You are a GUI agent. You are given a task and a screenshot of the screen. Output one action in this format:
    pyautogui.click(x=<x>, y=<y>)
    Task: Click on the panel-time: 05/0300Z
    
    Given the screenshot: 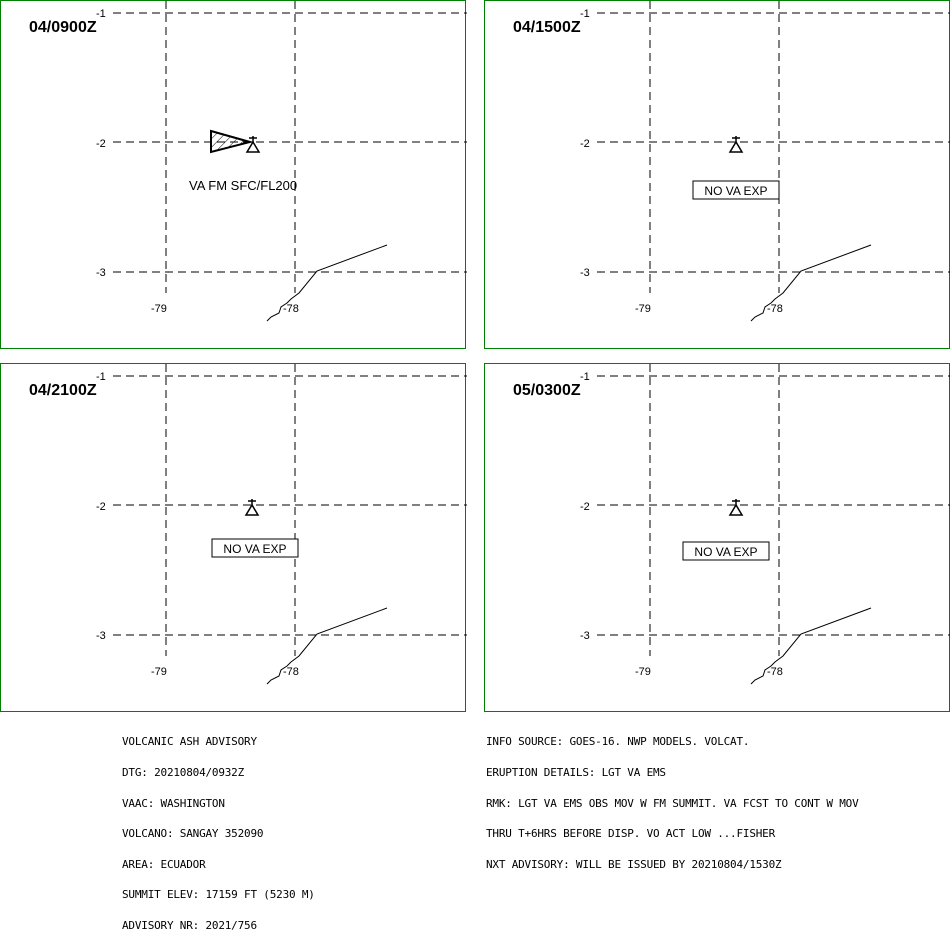 What is the action you would take?
    pyautogui.click(x=547, y=390)
    